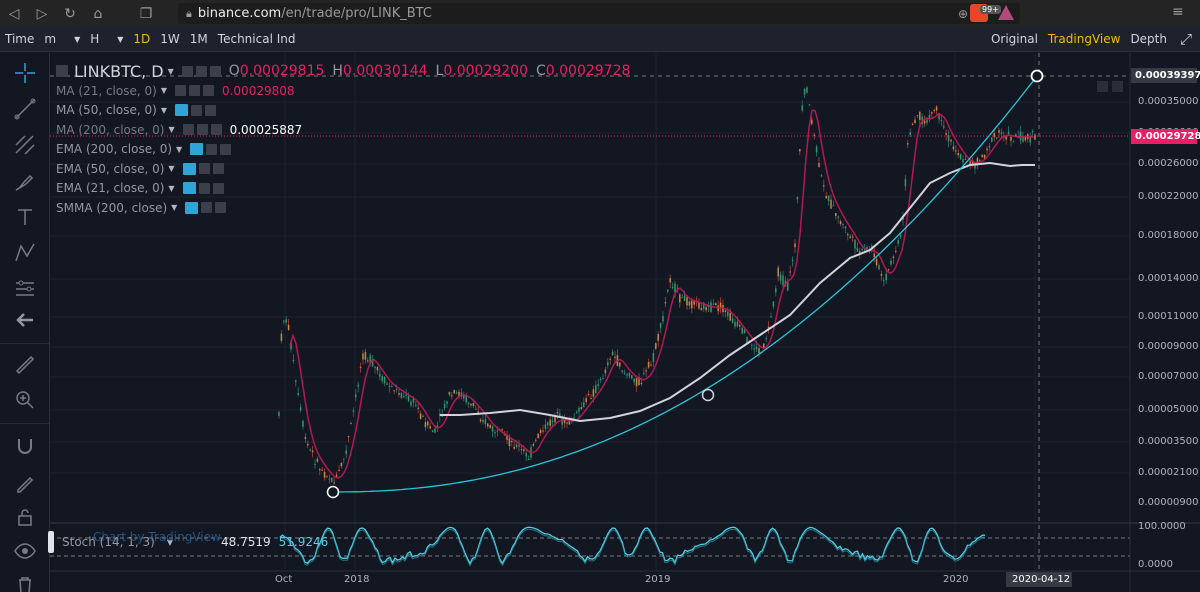  Describe the element at coordinates (25, 517) in the screenshot. I see `lock-icon` at that location.